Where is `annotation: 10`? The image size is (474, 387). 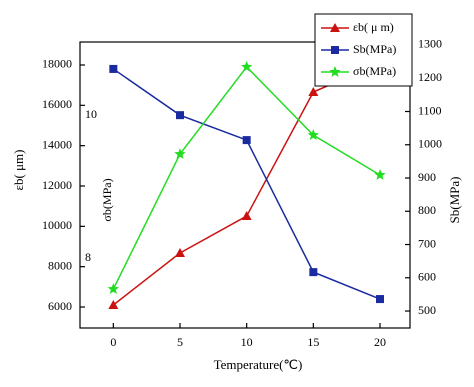 annotation: 10 is located at coordinates (91, 114).